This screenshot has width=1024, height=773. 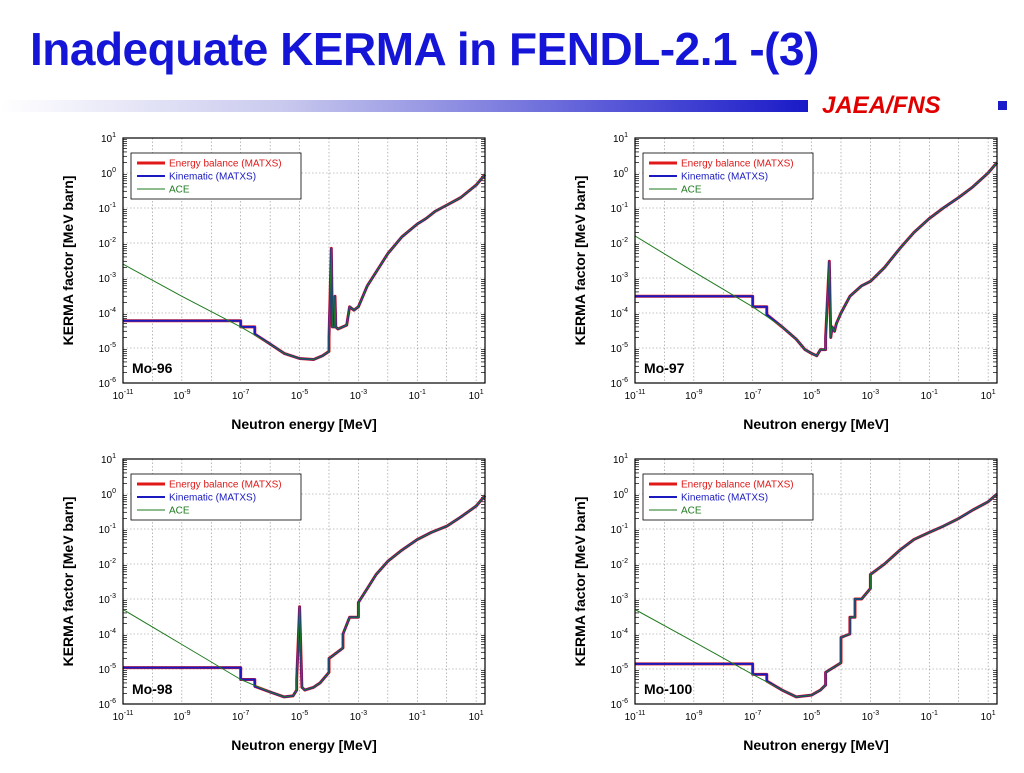 What do you see at coordinates (152, 689) in the screenshot?
I see `isotope-label: Mo-98` at bounding box center [152, 689].